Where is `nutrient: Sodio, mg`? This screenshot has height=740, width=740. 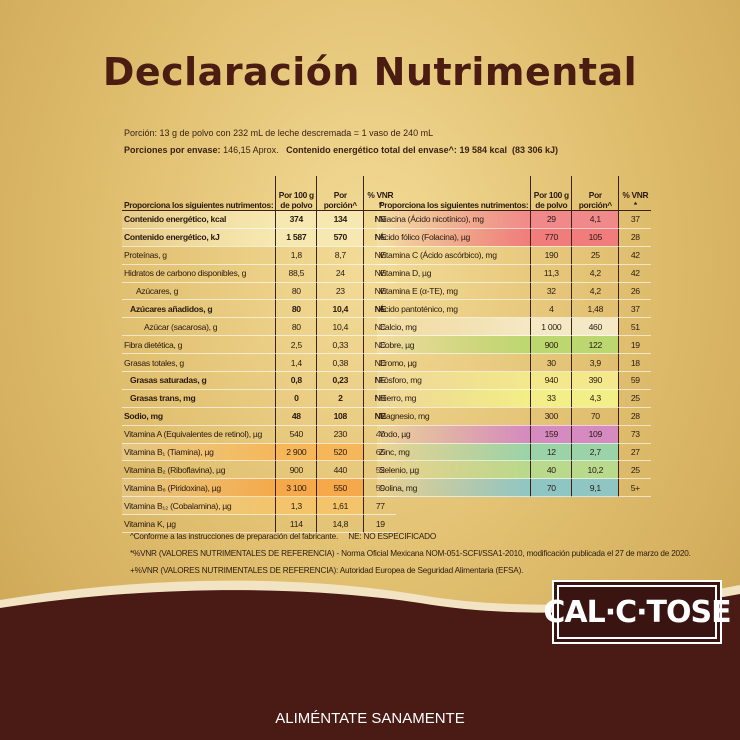
nutrient: Sodio, mg is located at coordinates (199, 416).